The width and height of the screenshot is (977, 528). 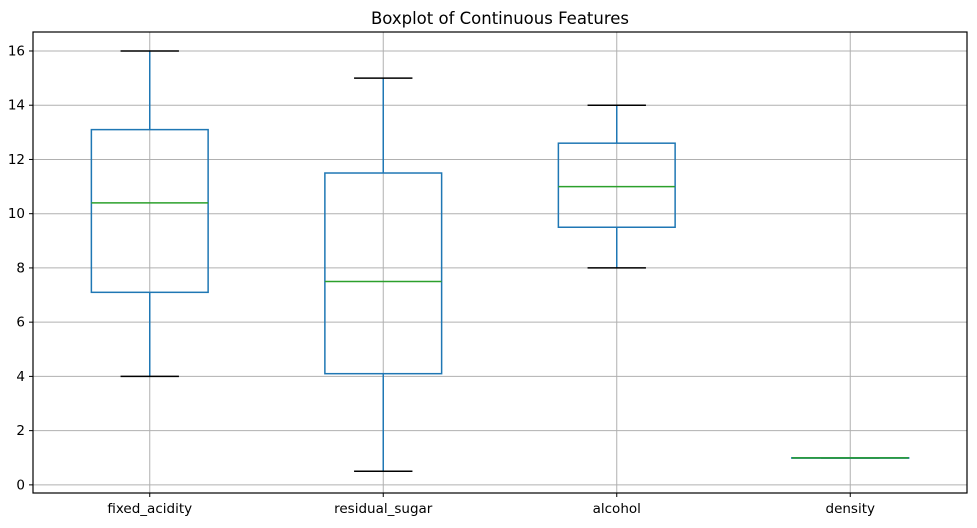 What do you see at coordinates (149, 509) in the screenshot?
I see `x-tick-label: fixed_acidity` at bounding box center [149, 509].